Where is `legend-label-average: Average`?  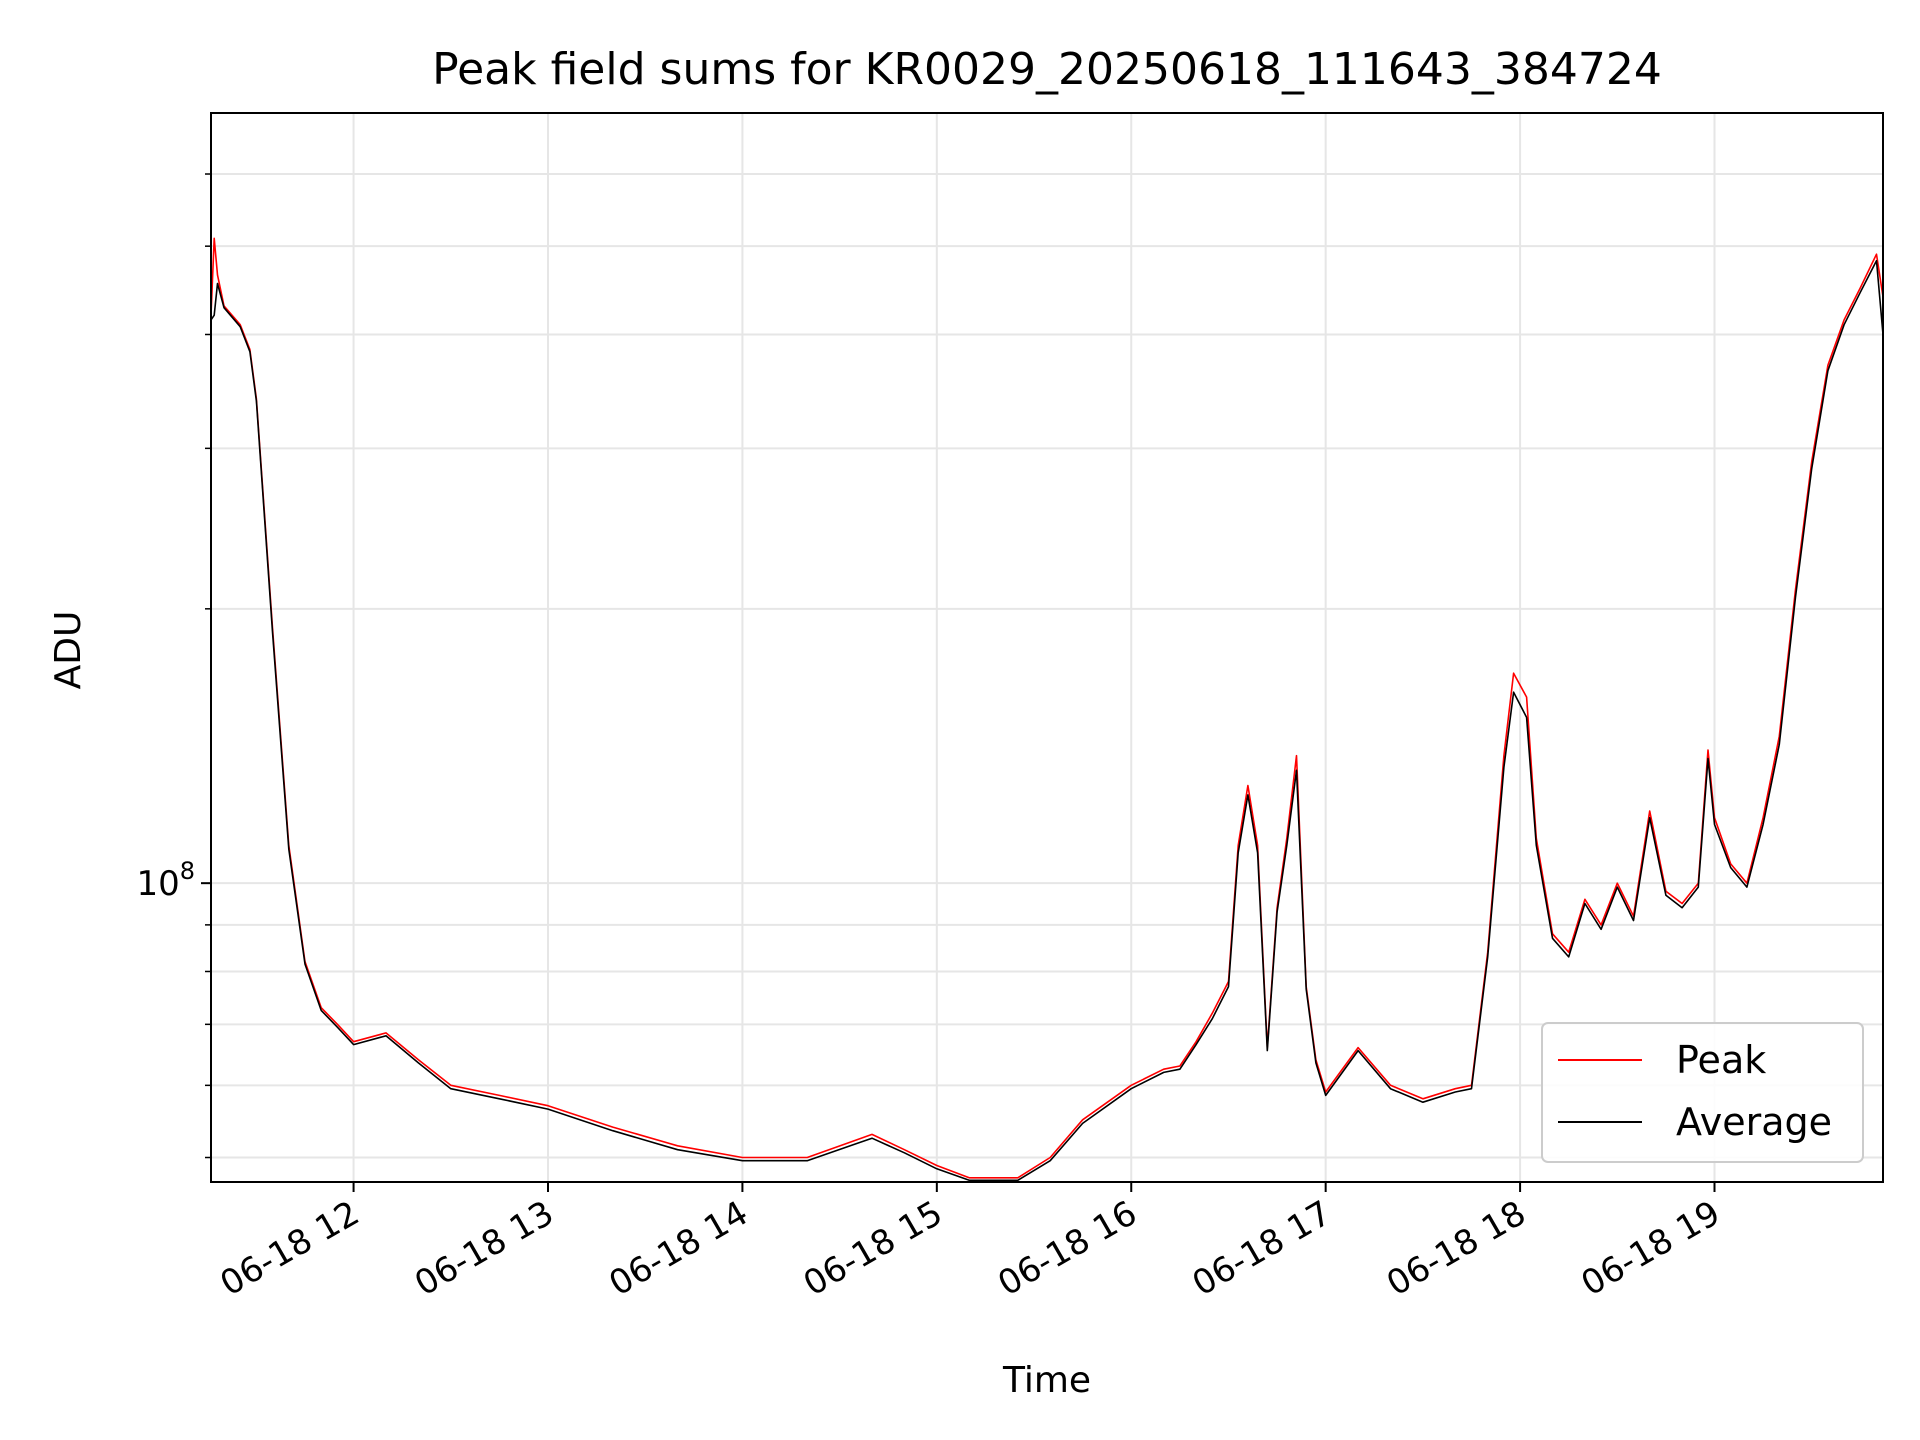 legend-label-average: Average is located at coordinates (1754, 1122).